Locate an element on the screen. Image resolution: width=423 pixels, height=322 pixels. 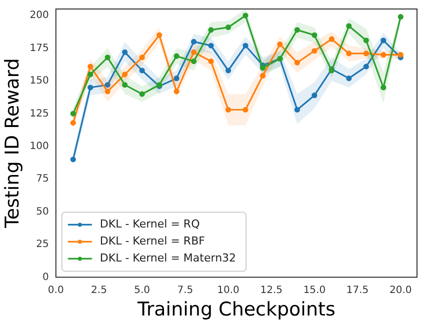
y-tick-label: 25 is located at coordinates (42, 244).